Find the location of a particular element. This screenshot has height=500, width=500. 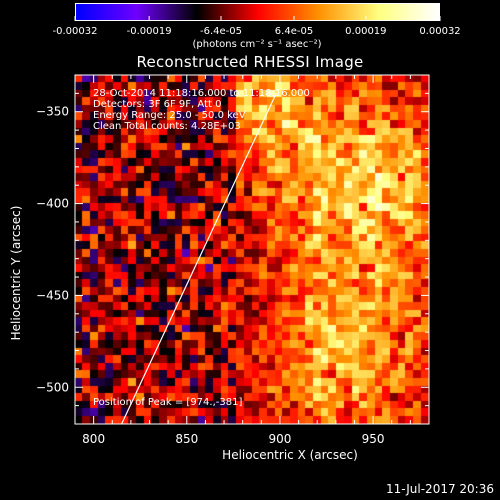

annotation-detectors: Detectors: 3F 6F 9F, Att 0 is located at coordinates (157, 104).